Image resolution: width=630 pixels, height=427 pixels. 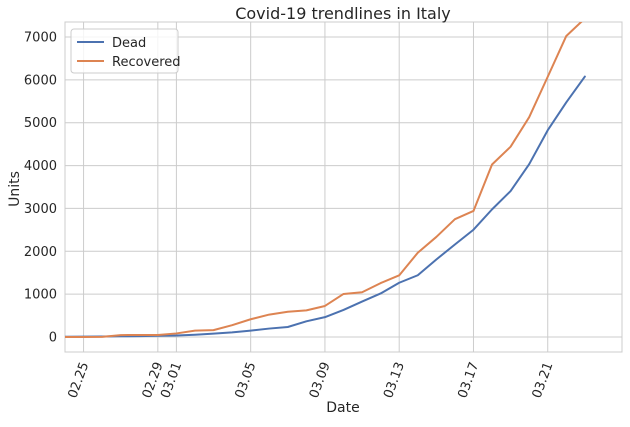 What do you see at coordinates (543, 380) in the screenshot?
I see `x-tick-label: 03.21` at bounding box center [543, 380].